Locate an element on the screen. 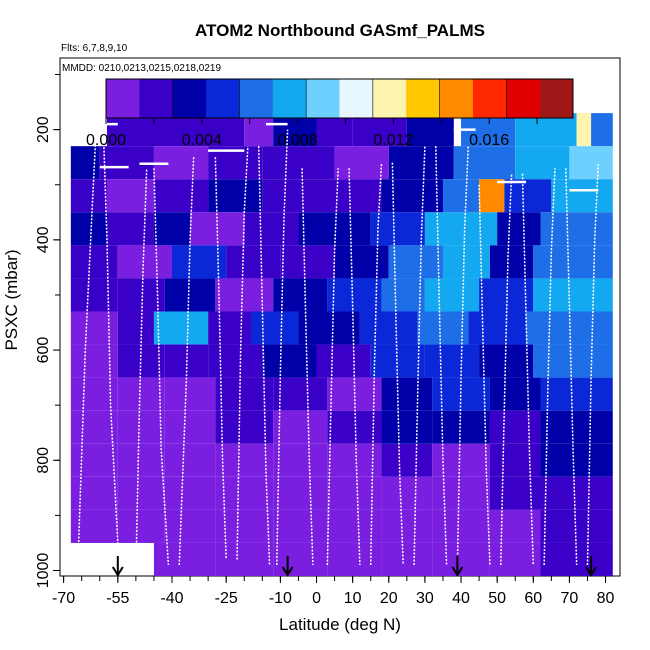  x-tick-label: -55 is located at coordinates (117, 598).